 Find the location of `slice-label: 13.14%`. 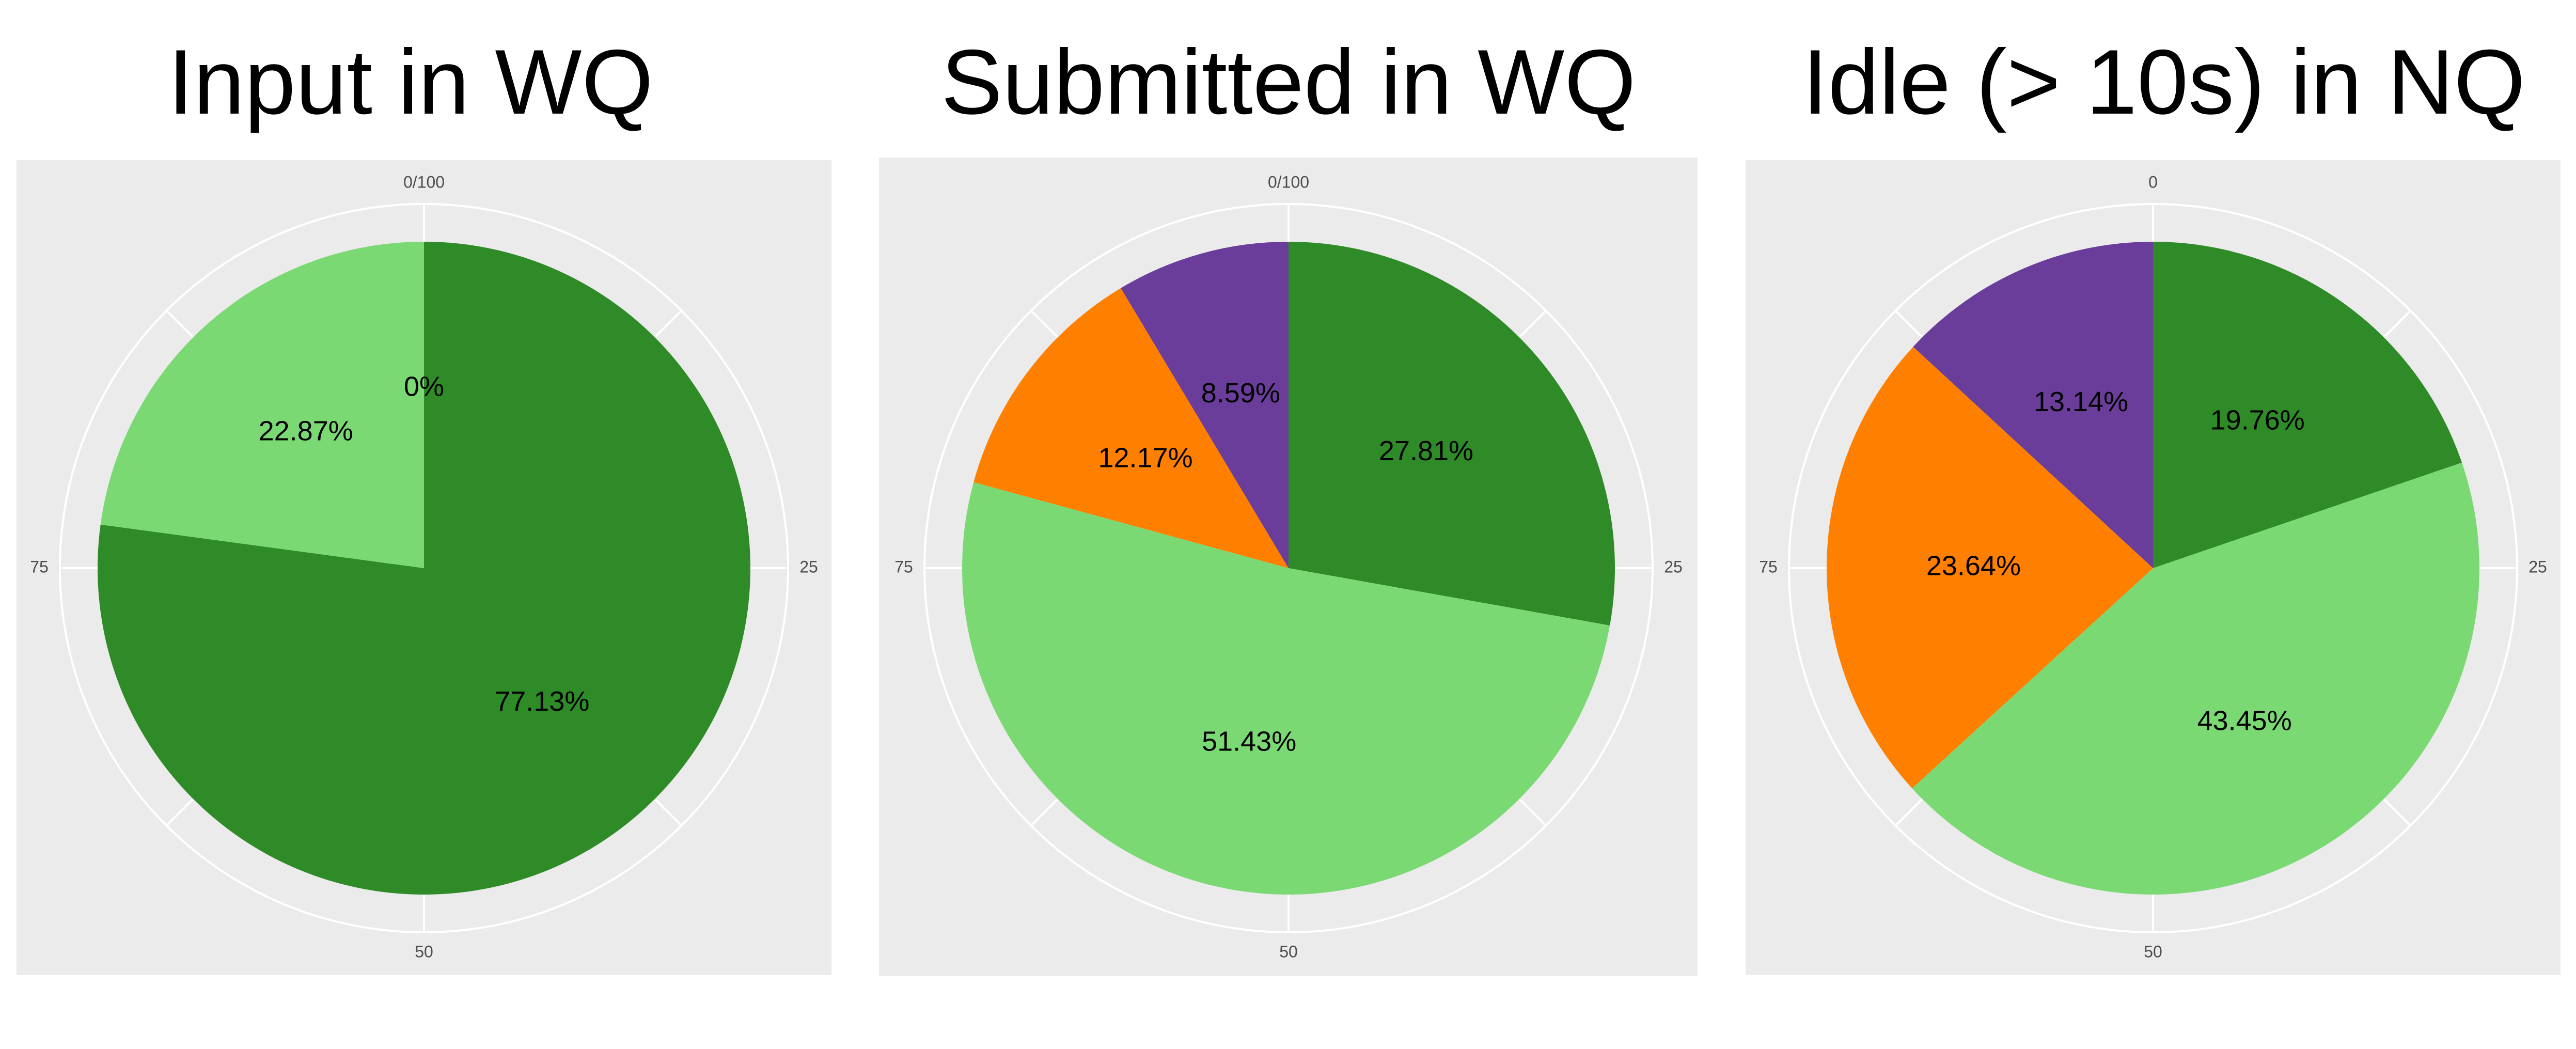

slice-label: 13.14% is located at coordinates (2081, 401).